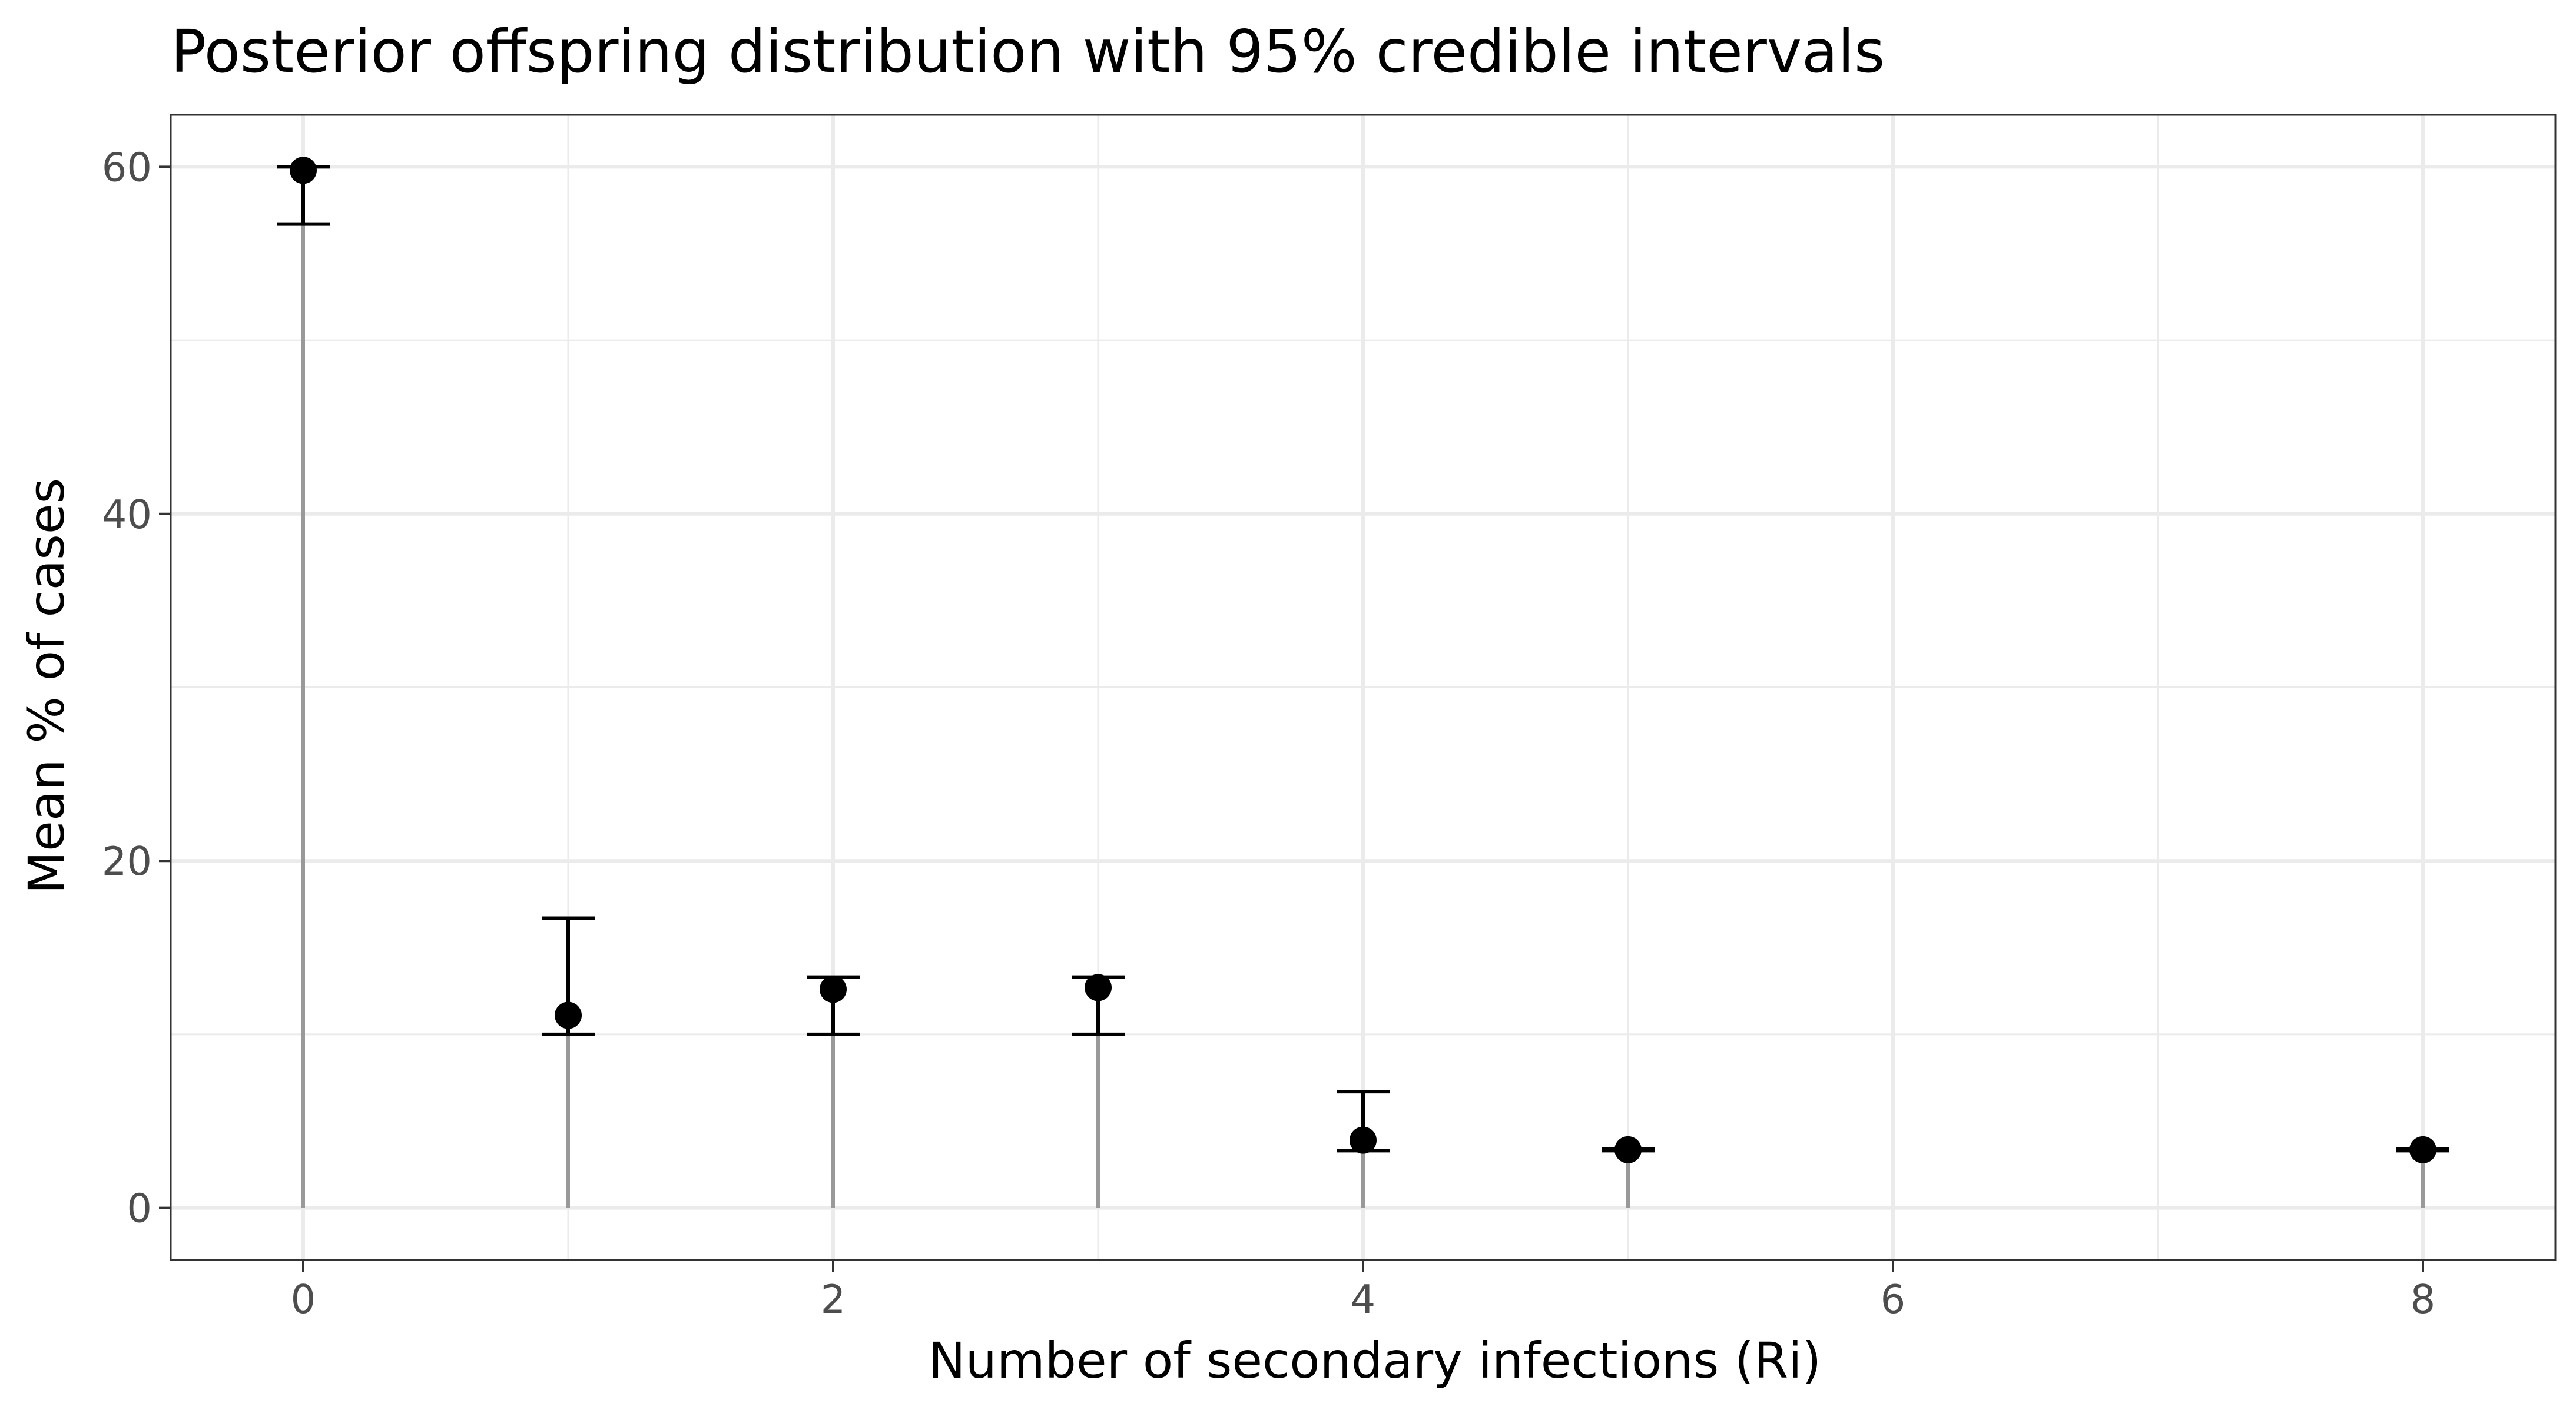 This screenshot has height=1413, width=2576. I want to click on x-tick-label: 0, so click(303, 1299).